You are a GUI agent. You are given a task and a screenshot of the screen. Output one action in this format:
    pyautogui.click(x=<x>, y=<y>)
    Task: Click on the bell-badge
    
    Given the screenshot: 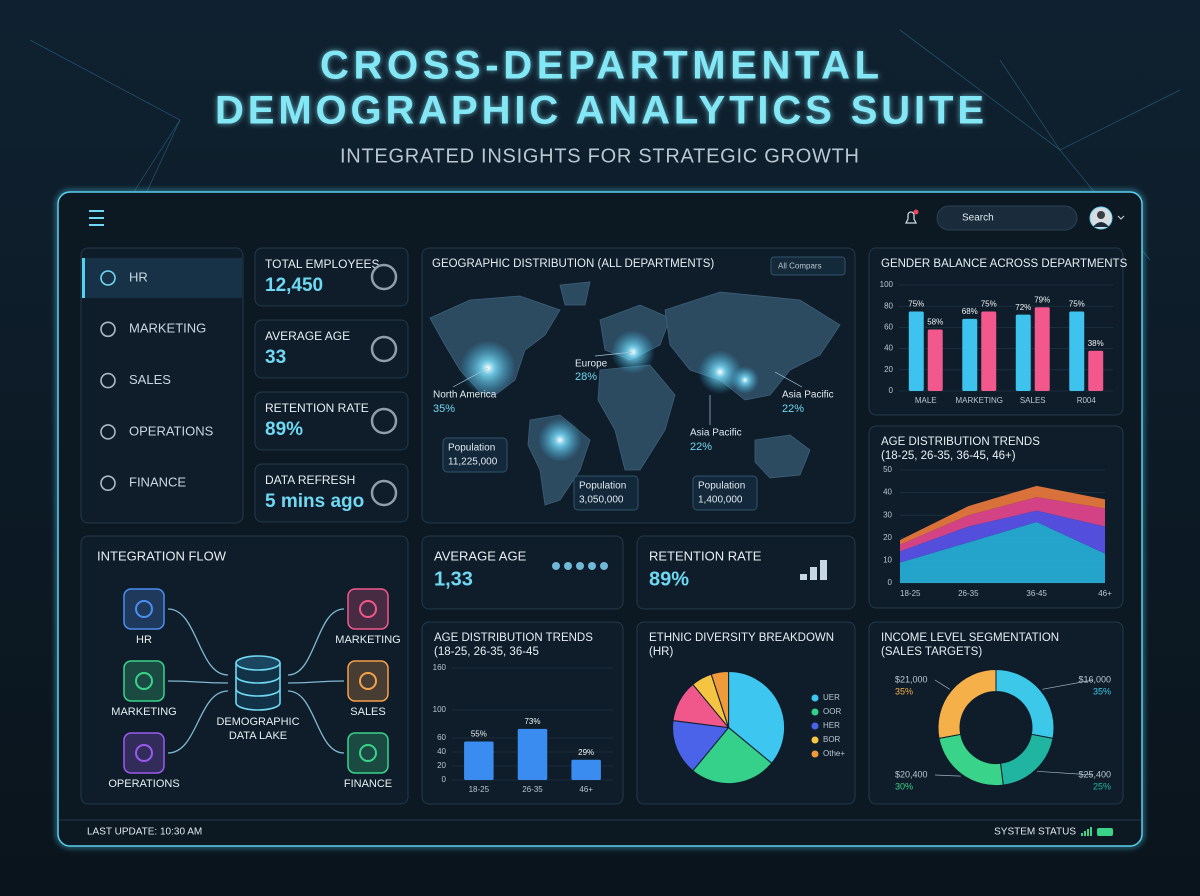 What is the action you would take?
    pyautogui.click(x=916, y=212)
    